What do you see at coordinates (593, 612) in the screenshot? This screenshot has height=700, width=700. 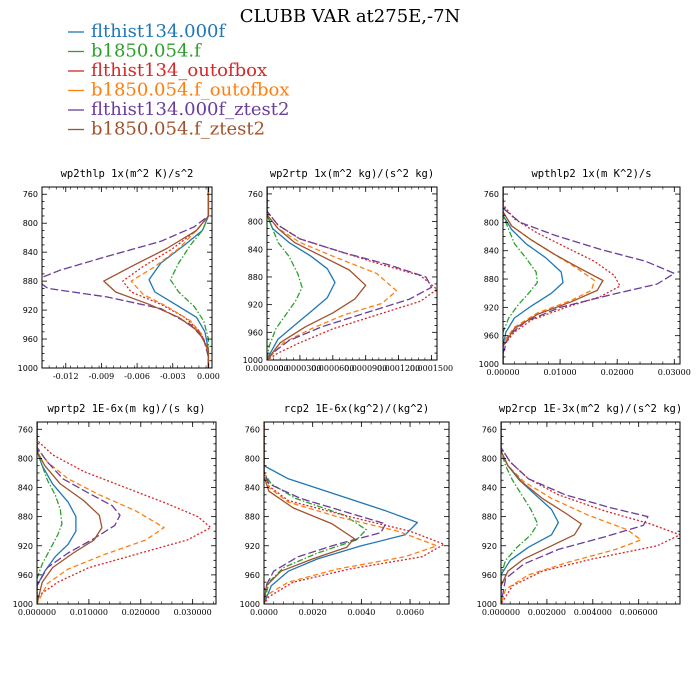 I see `xtick-label: 0.004000` at bounding box center [593, 612].